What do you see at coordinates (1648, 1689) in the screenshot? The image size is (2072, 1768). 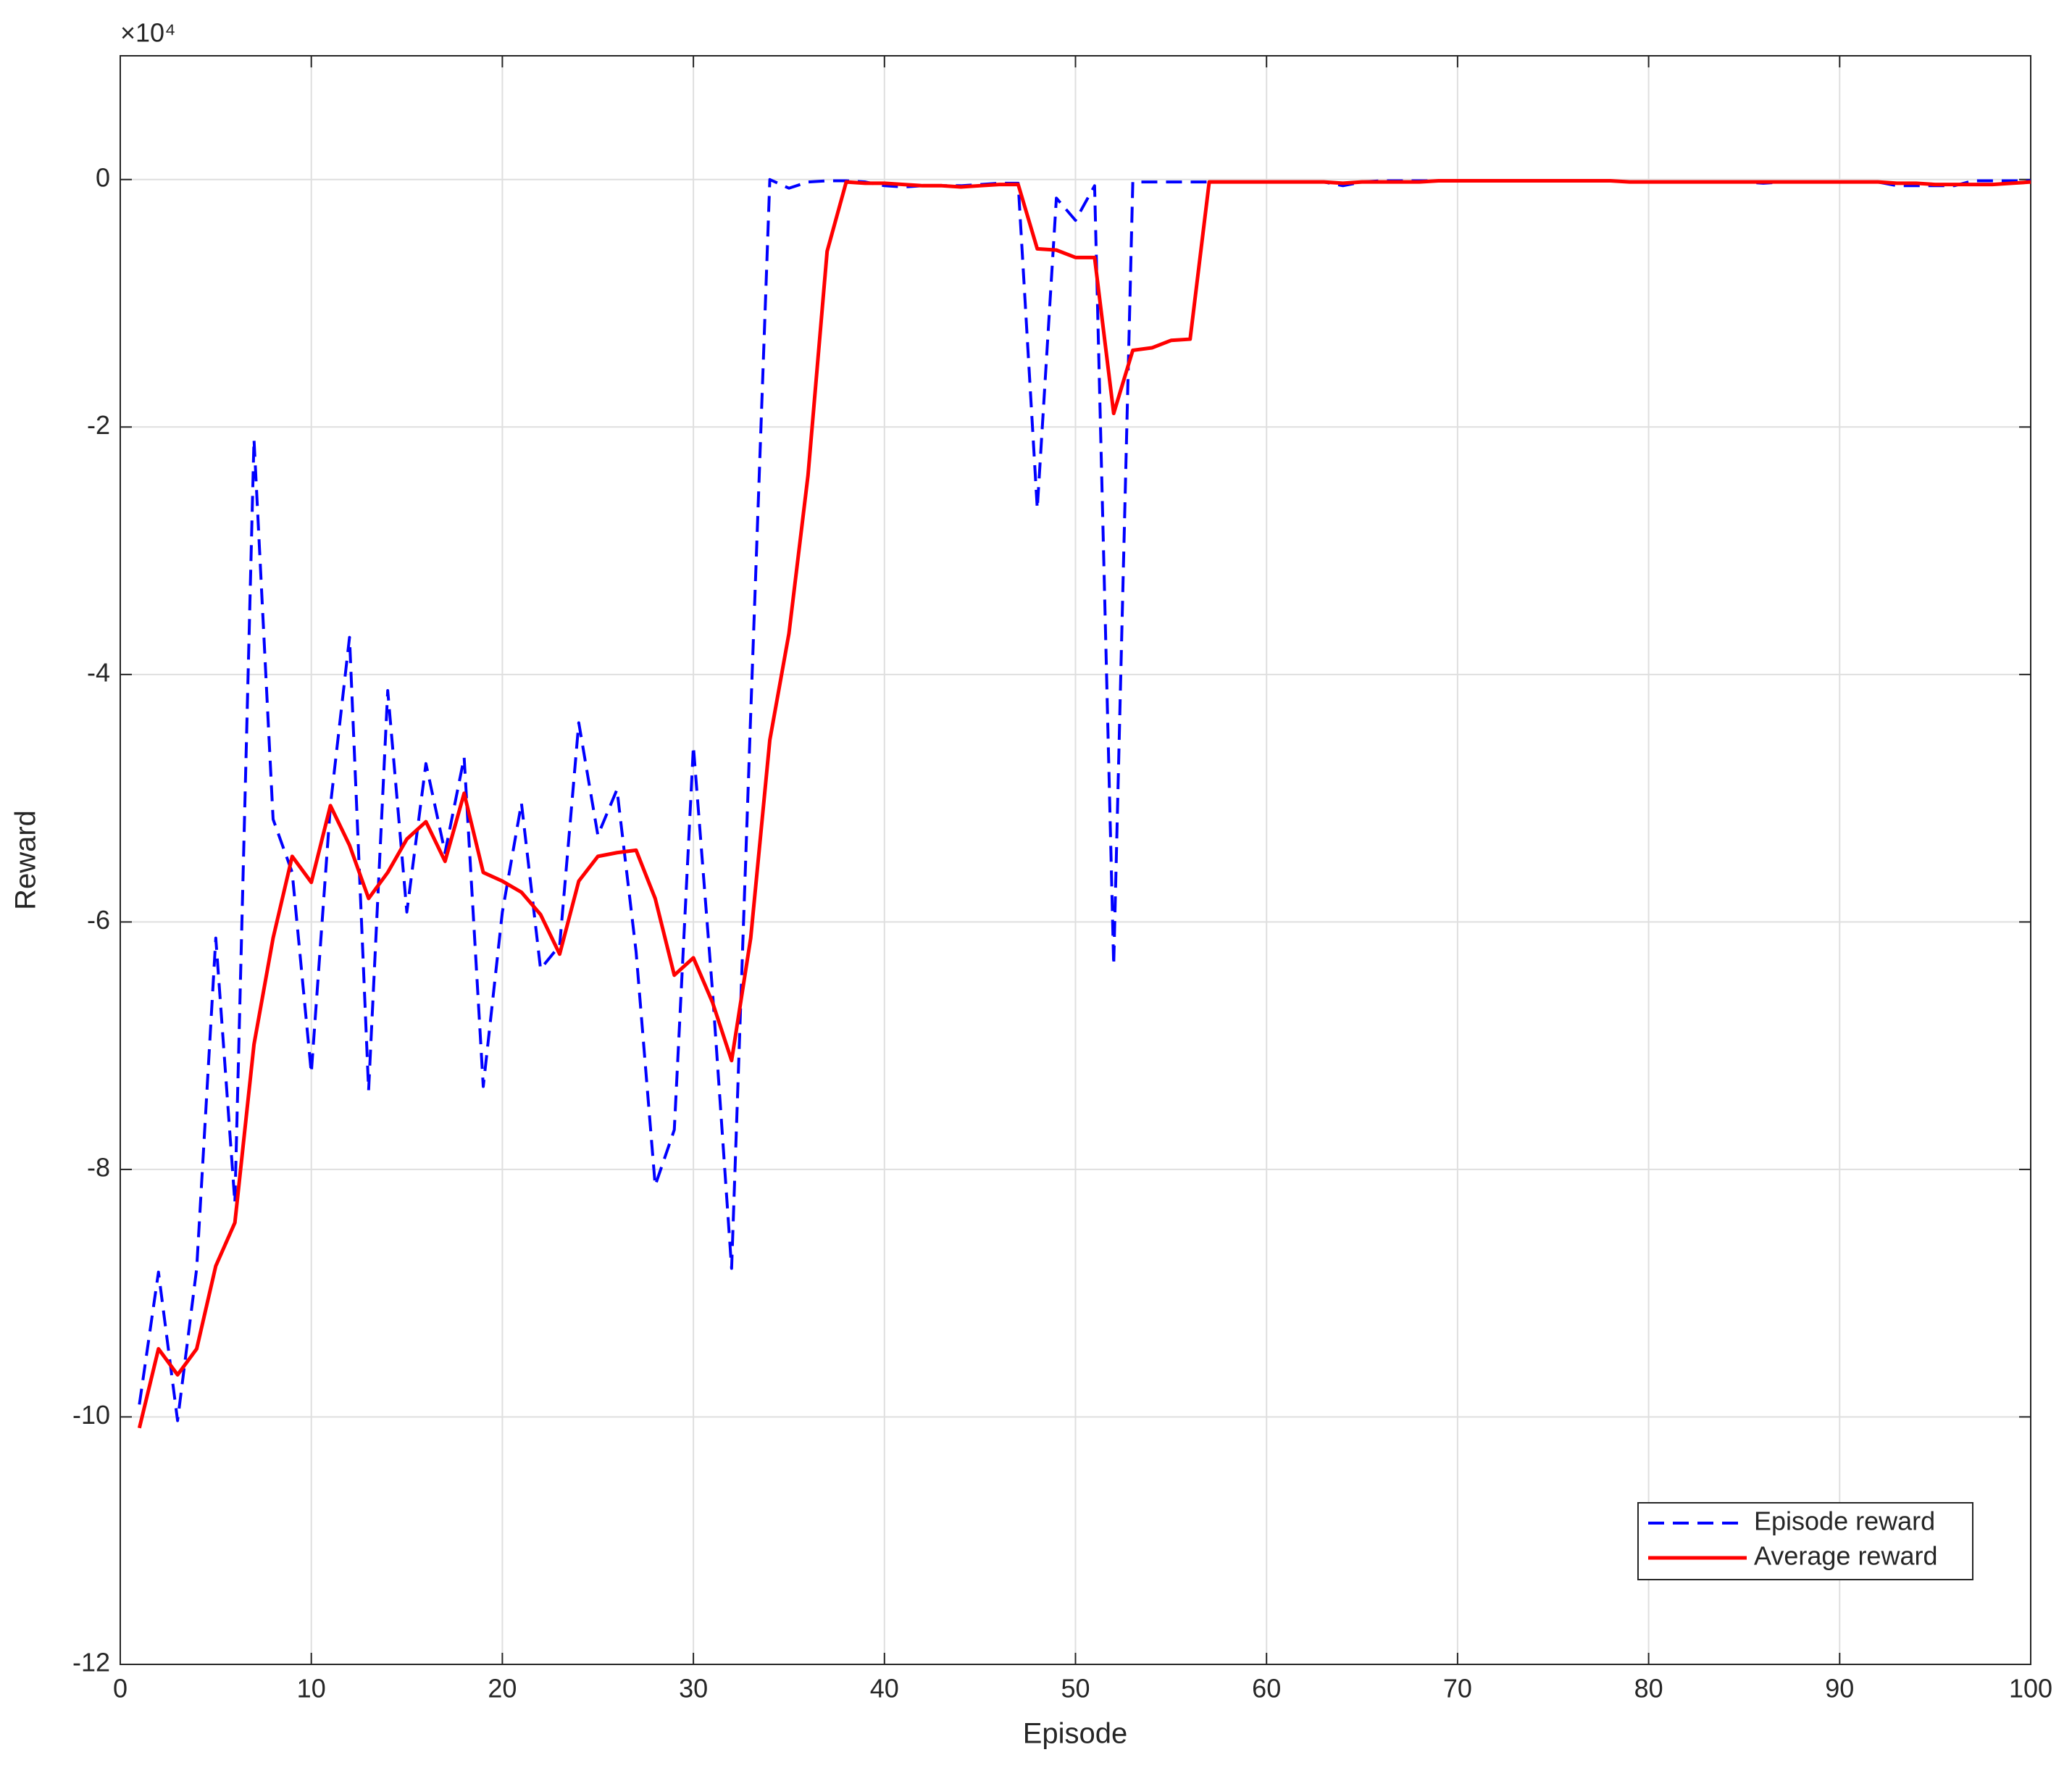 I see `x-tick-label: 80` at bounding box center [1648, 1689].